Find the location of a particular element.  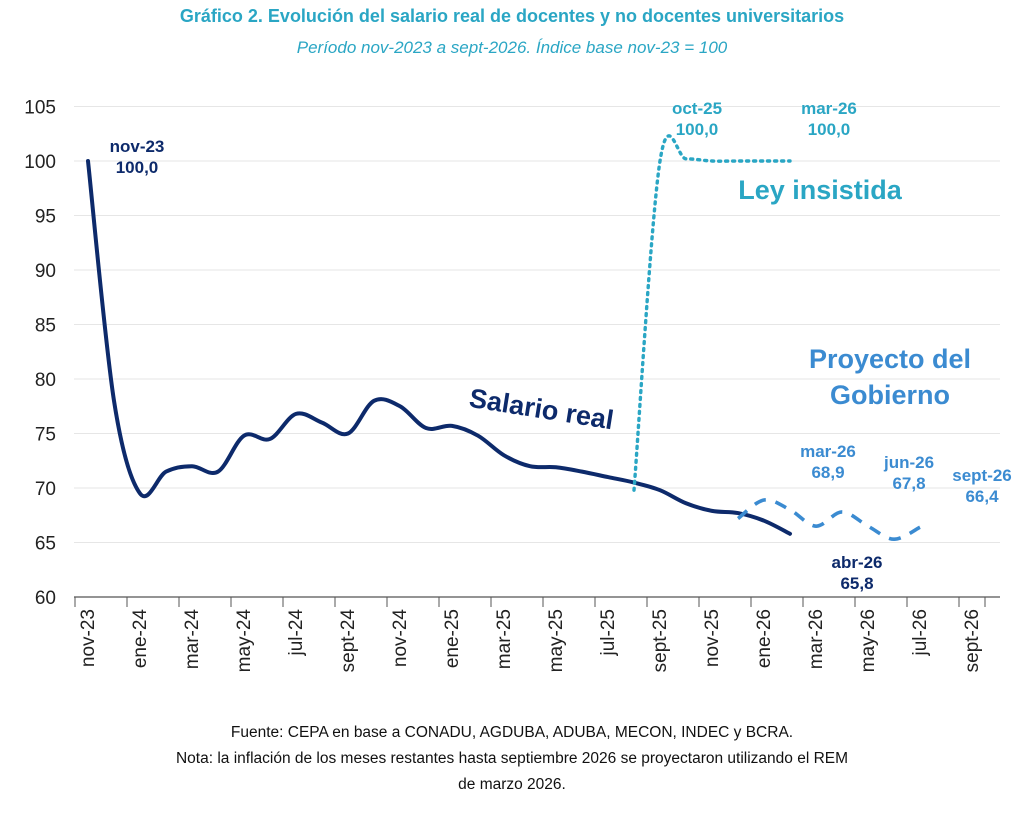

x-tick-label: sept-26 is located at coordinates (972, 640).